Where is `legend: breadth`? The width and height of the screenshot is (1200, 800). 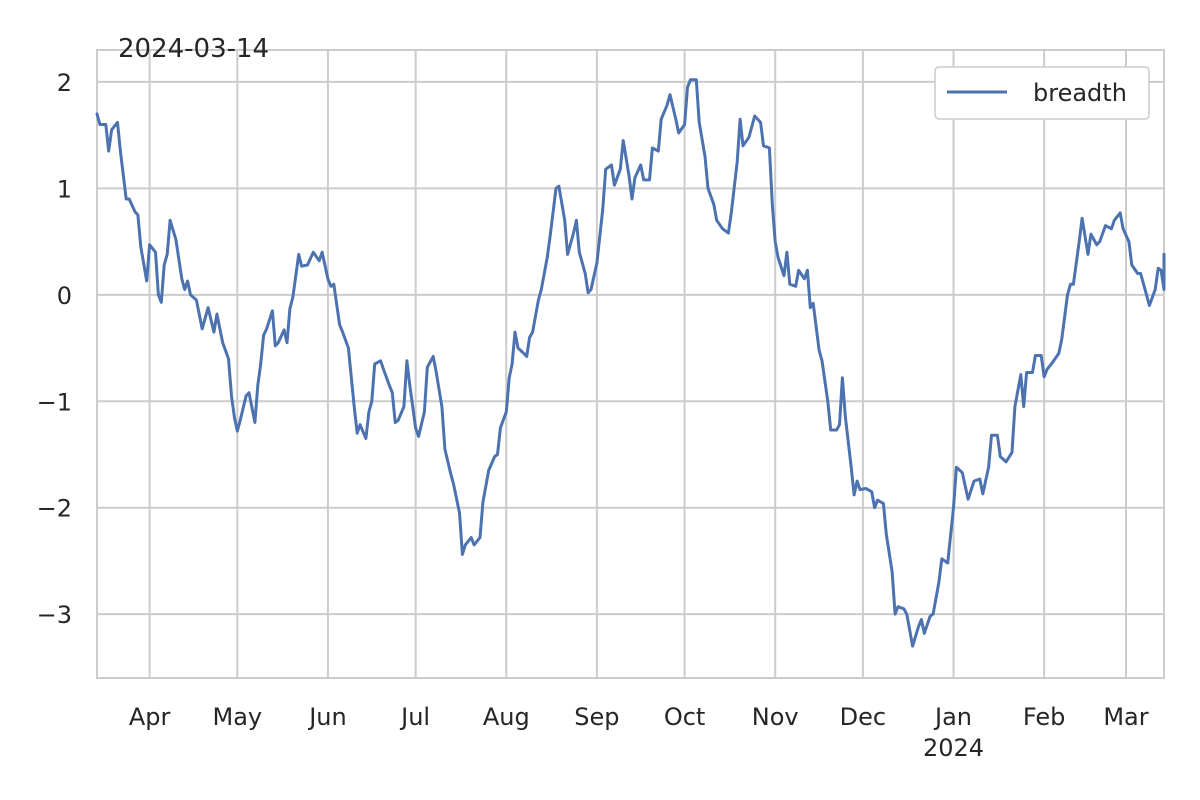 legend: breadth is located at coordinates (1042, 93).